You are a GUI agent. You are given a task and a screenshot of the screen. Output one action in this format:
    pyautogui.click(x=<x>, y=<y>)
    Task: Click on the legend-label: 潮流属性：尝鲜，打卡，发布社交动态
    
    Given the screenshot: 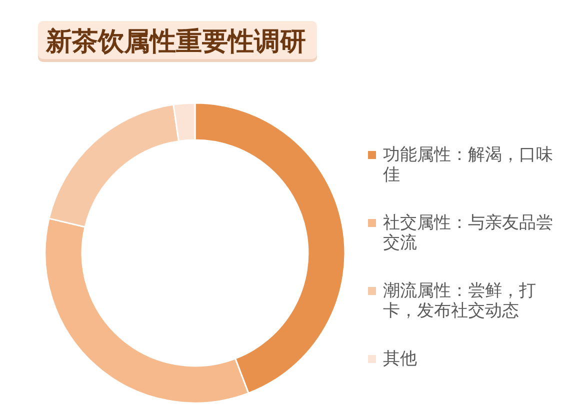 What is the action you would take?
    pyautogui.click(x=460, y=301)
    